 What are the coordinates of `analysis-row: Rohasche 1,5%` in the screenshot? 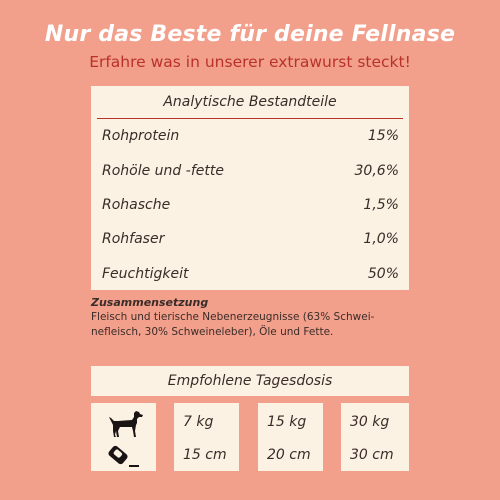 It's located at (250, 205).